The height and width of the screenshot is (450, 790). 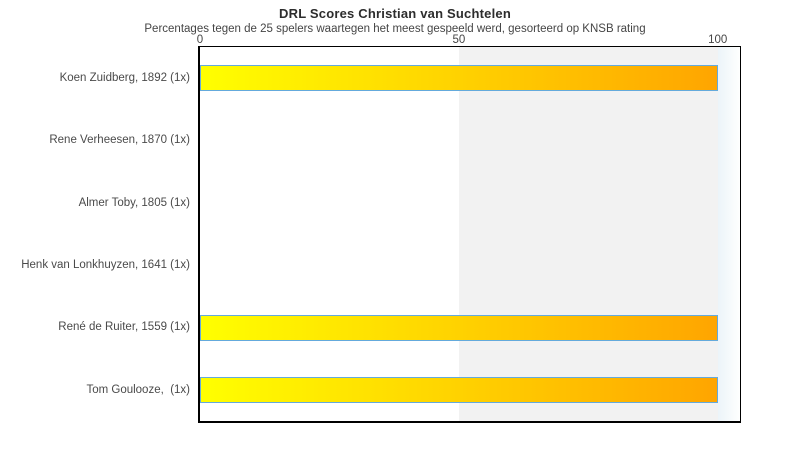 What do you see at coordinates (124, 78) in the screenshot?
I see `category-label: Koen Zuidberg, 1892 (1x)` at bounding box center [124, 78].